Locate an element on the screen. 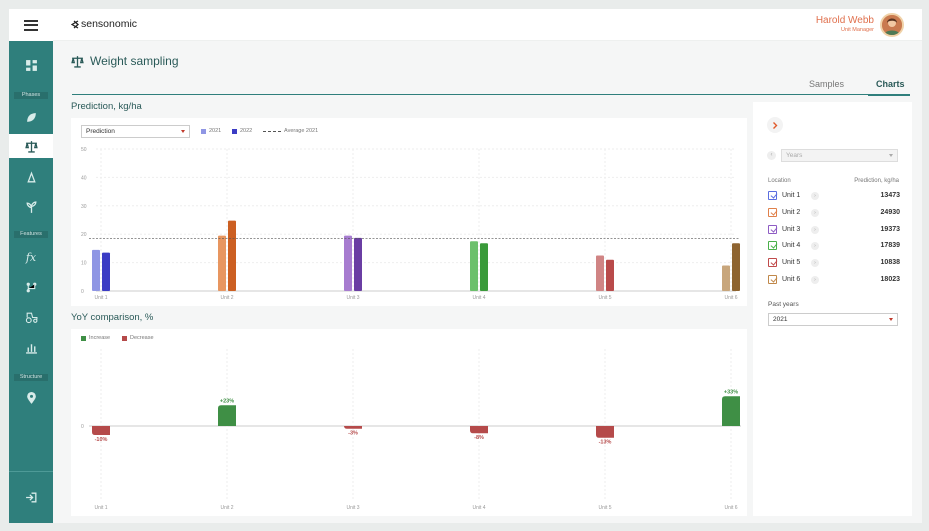 This screenshot has height=531, width=929. hamburger-icon is located at coordinates (31, 25).